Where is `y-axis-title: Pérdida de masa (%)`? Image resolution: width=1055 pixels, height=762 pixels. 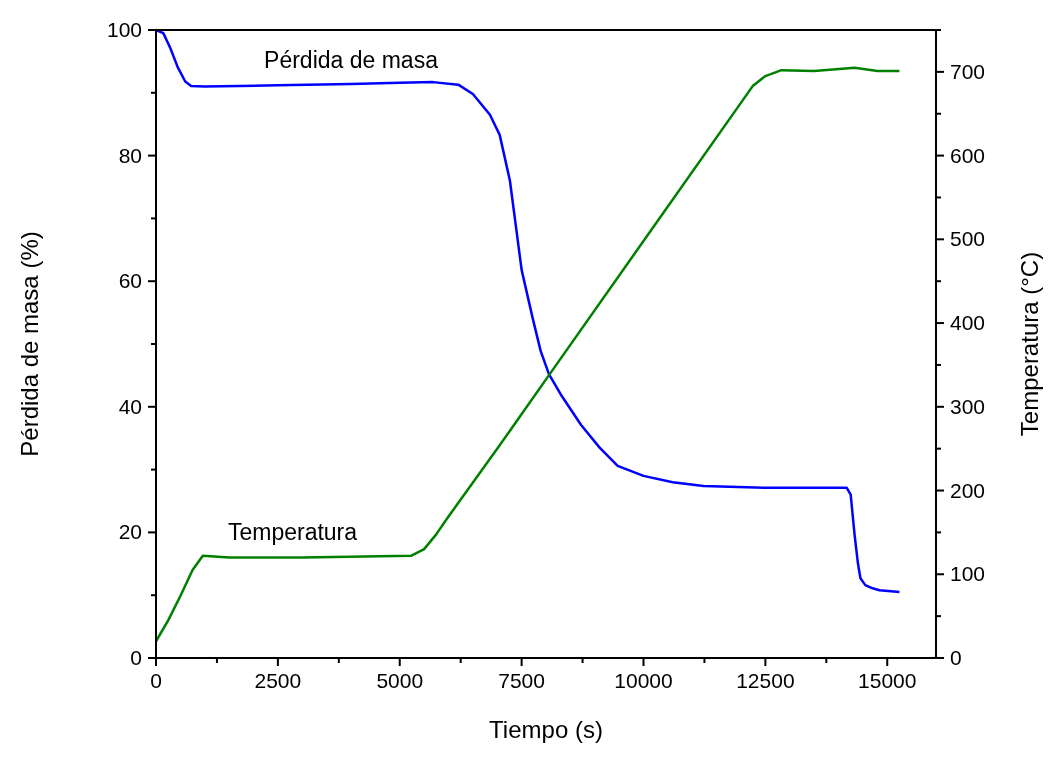 y-axis-title: Pérdida de masa (%) is located at coordinates (29, 344).